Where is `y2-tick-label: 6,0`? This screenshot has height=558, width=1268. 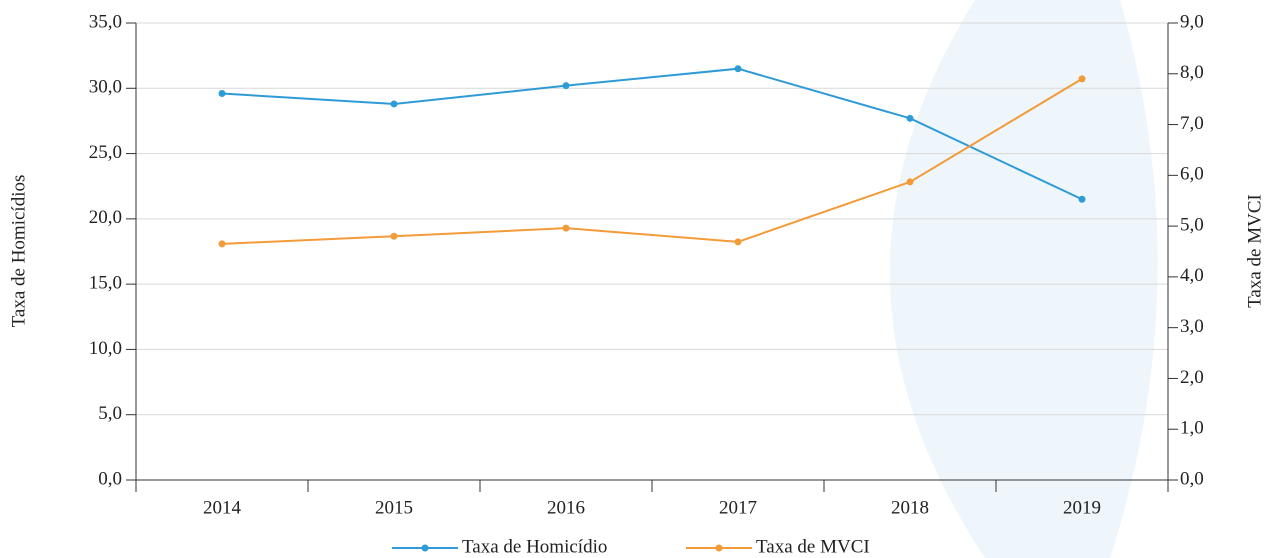 y2-tick-label: 6,0 is located at coordinates (1192, 174).